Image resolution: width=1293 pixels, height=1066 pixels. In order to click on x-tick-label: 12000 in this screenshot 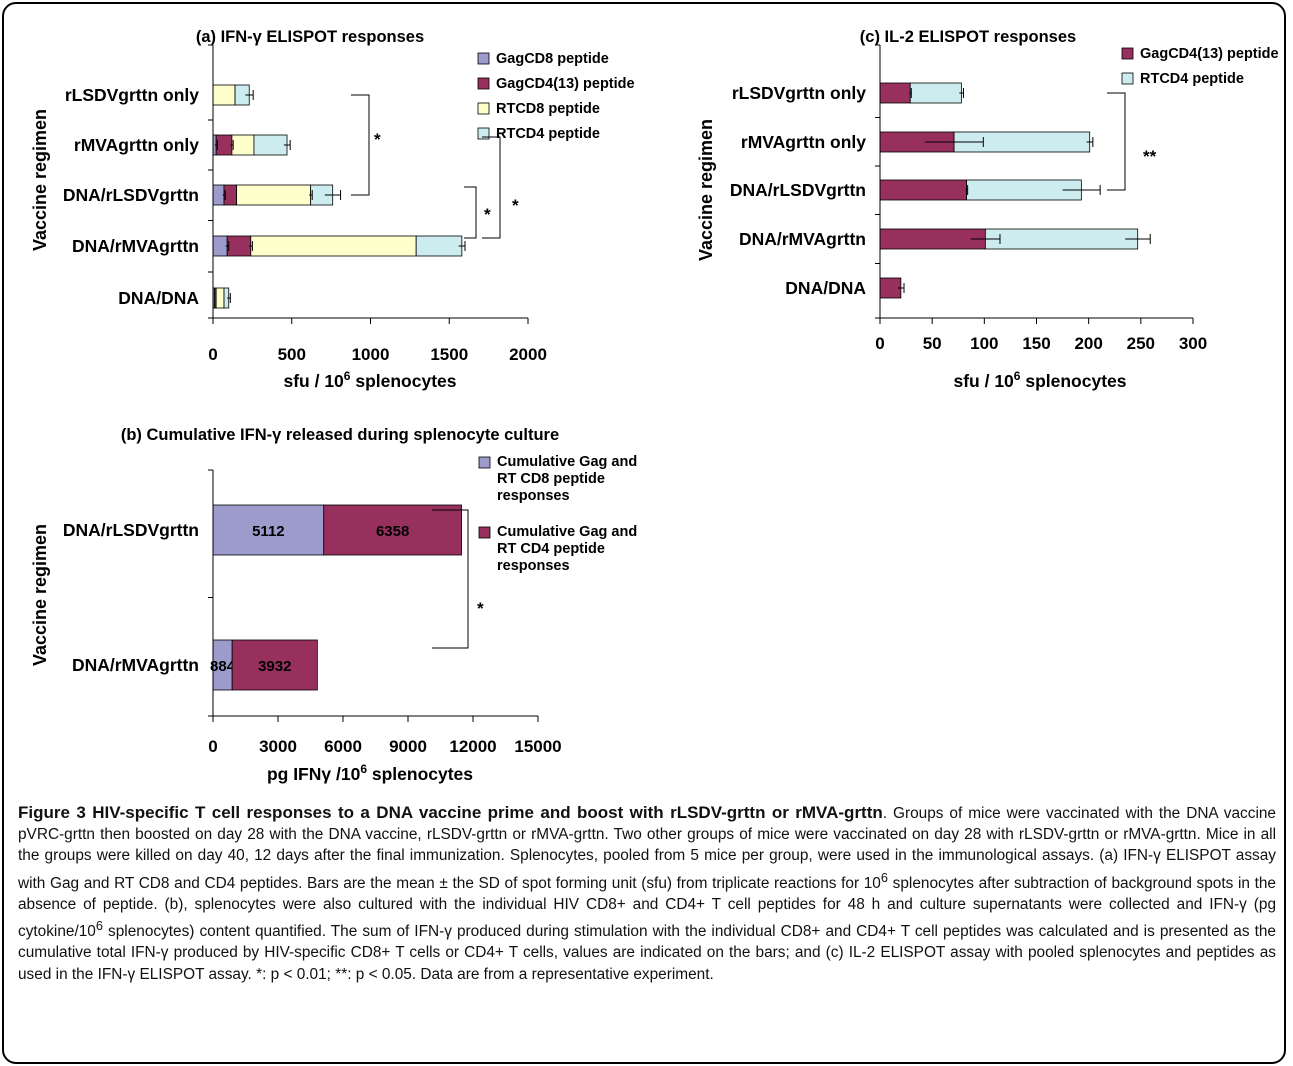, I will do `click(472, 746)`.